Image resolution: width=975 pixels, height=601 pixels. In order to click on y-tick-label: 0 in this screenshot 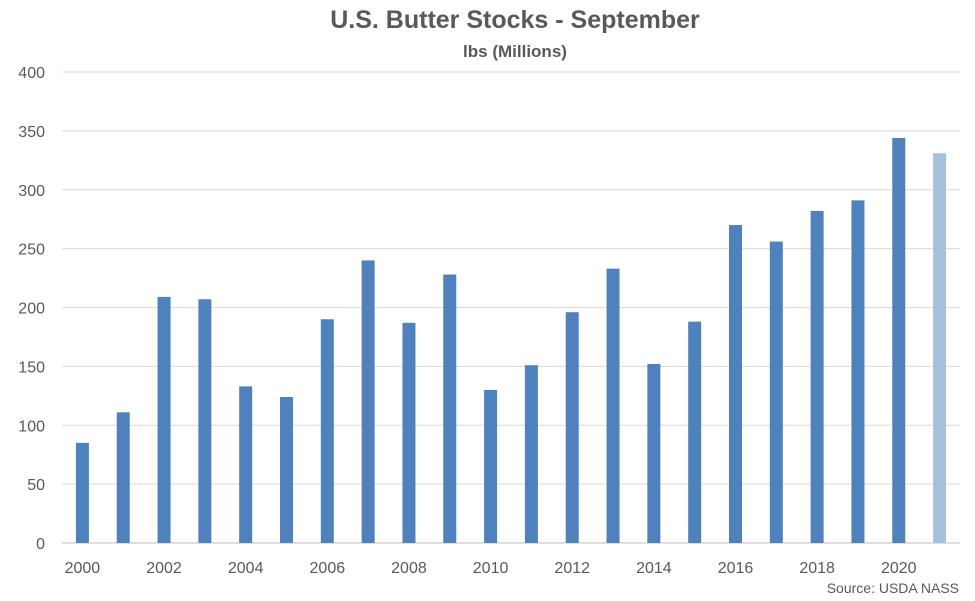, I will do `click(40, 544)`.